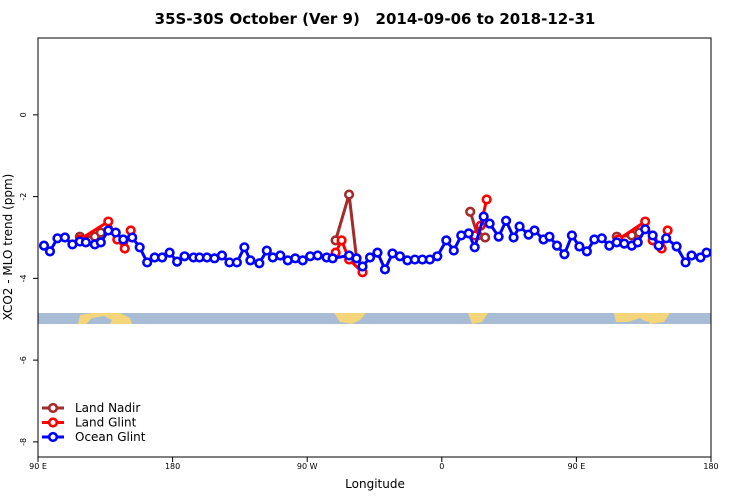 Image resolution: width=750 pixels, height=504 pixels. I want to click on x-tick-label: 90 W, so click(307, 466).